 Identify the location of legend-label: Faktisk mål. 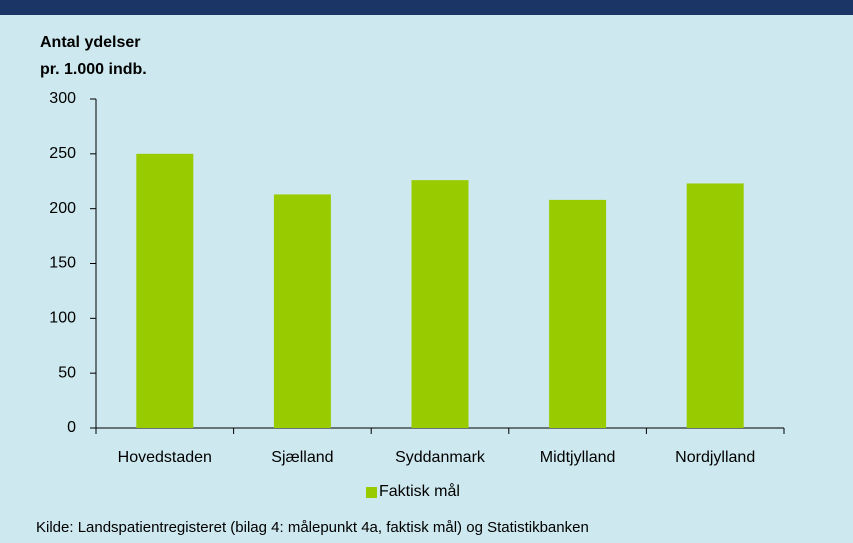
(419, 491).